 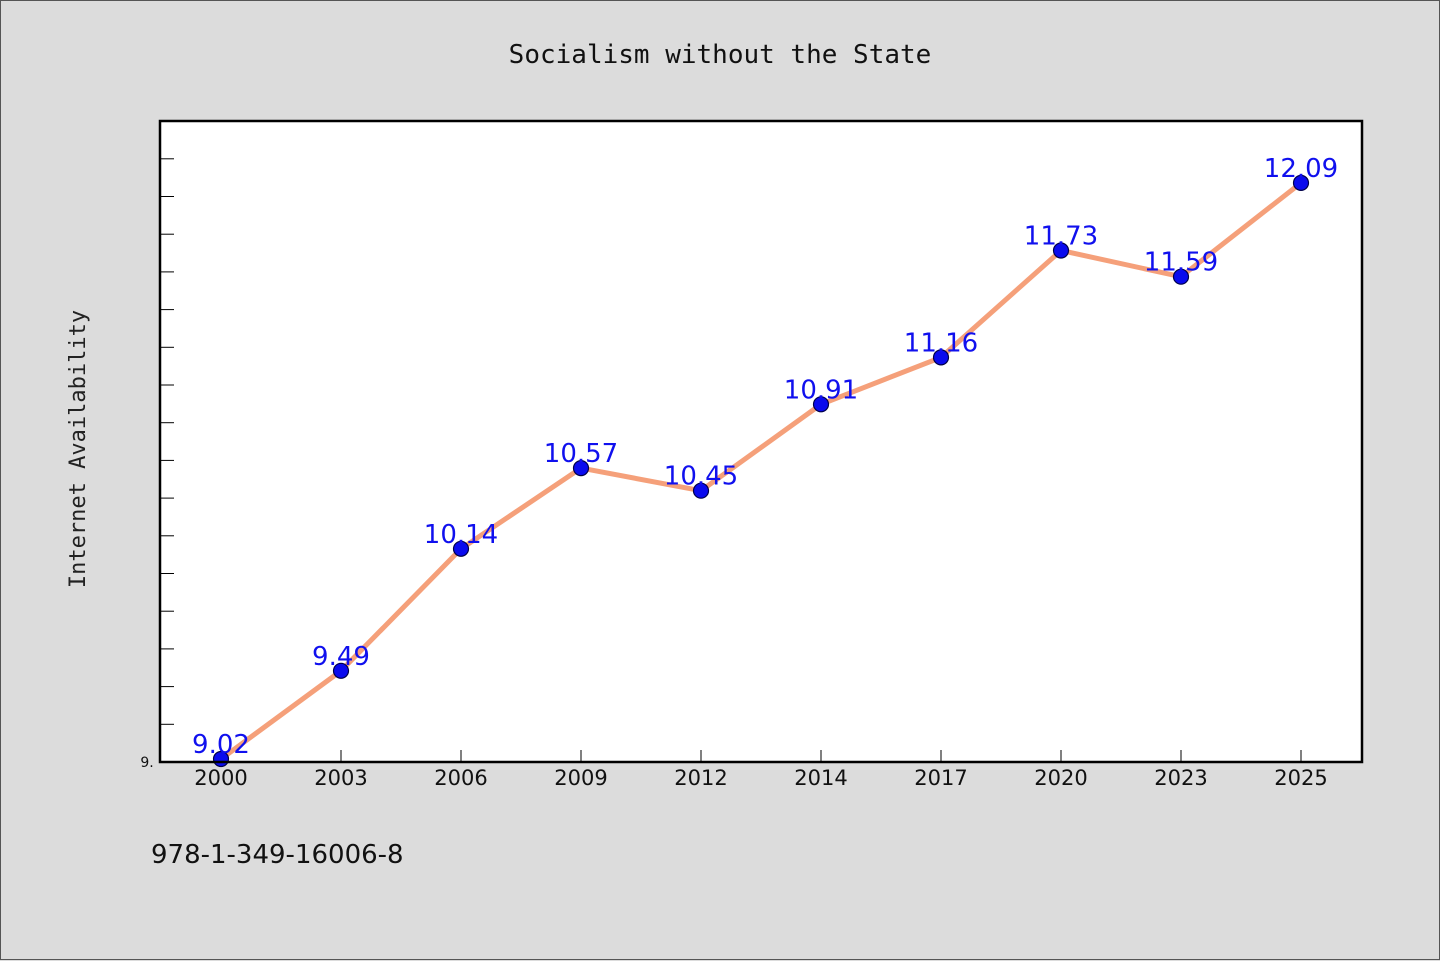 What do you see at coordinates (720, 55) in the screenshot?
I see `chart-title: Socialism without the State` at bounding box center [720, 55].